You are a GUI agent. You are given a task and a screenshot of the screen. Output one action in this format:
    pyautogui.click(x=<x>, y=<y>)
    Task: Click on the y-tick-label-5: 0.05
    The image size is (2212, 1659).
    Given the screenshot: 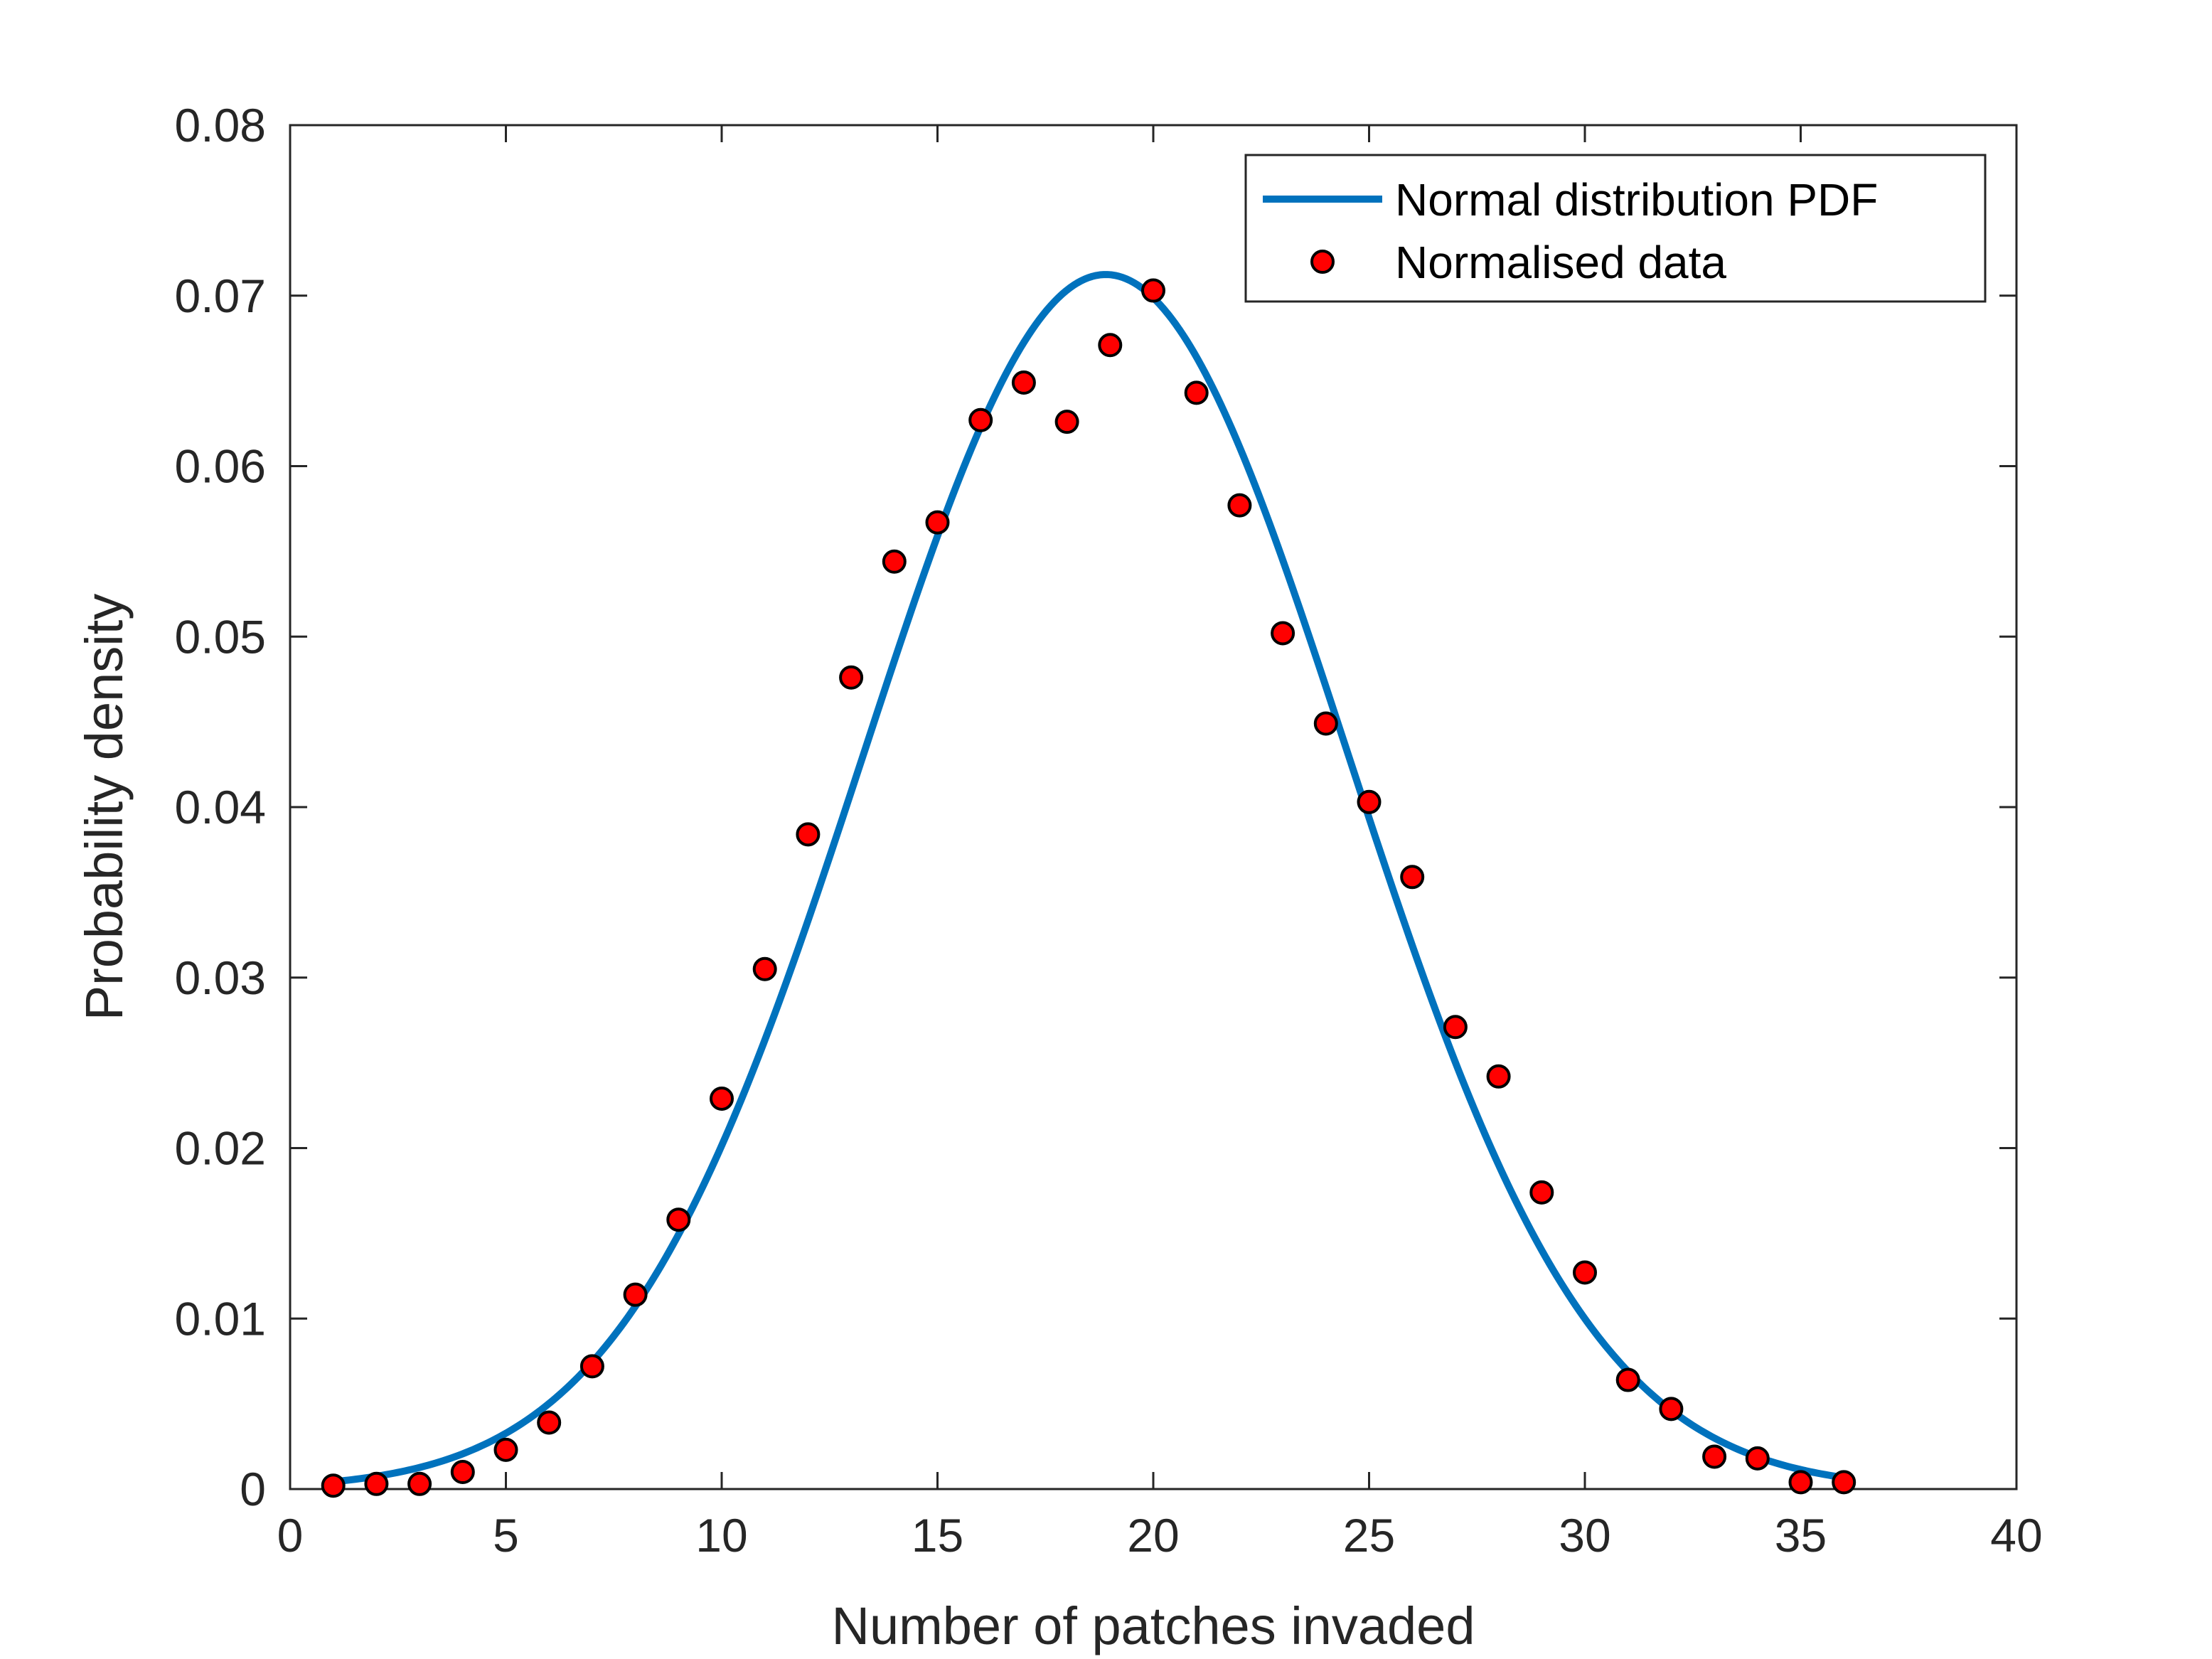 What is the action you would take?
    pyautogui.click(x=220, y=636)
    